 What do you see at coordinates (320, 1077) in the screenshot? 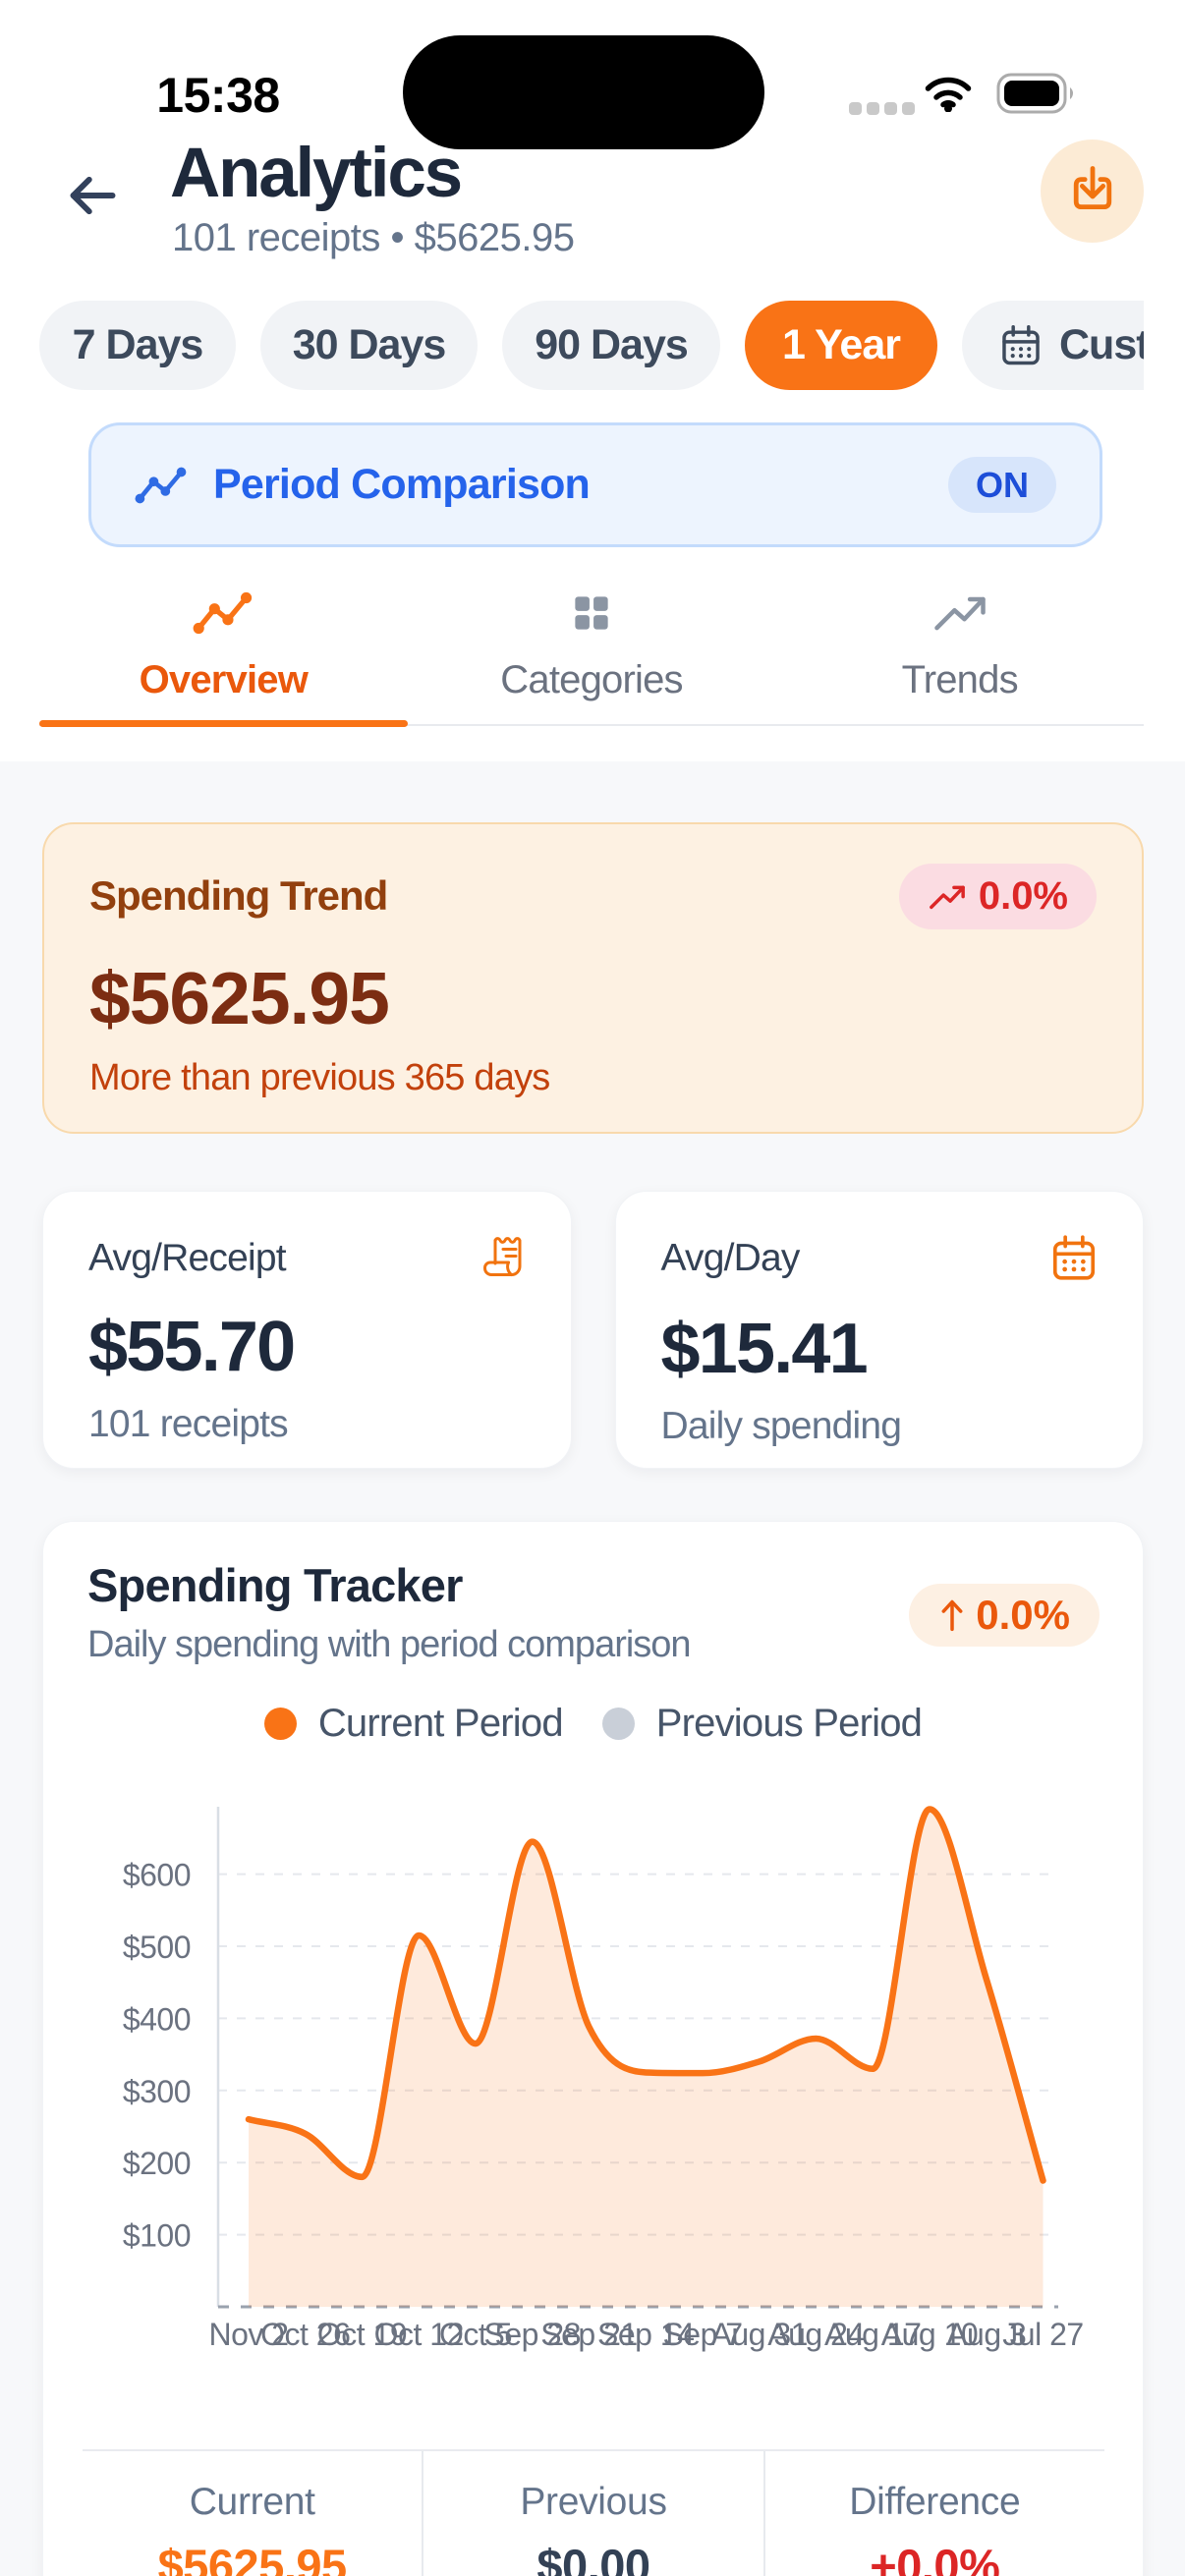
I see `spending-trend-note: More than previous 365 days` at bounding box center [320, 1077].